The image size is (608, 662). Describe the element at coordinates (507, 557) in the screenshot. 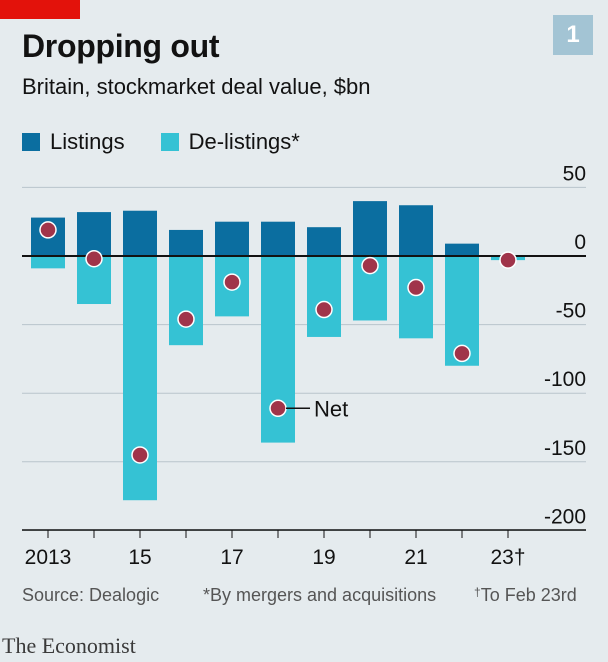

I see `x-tick-label: 23†` at that location.